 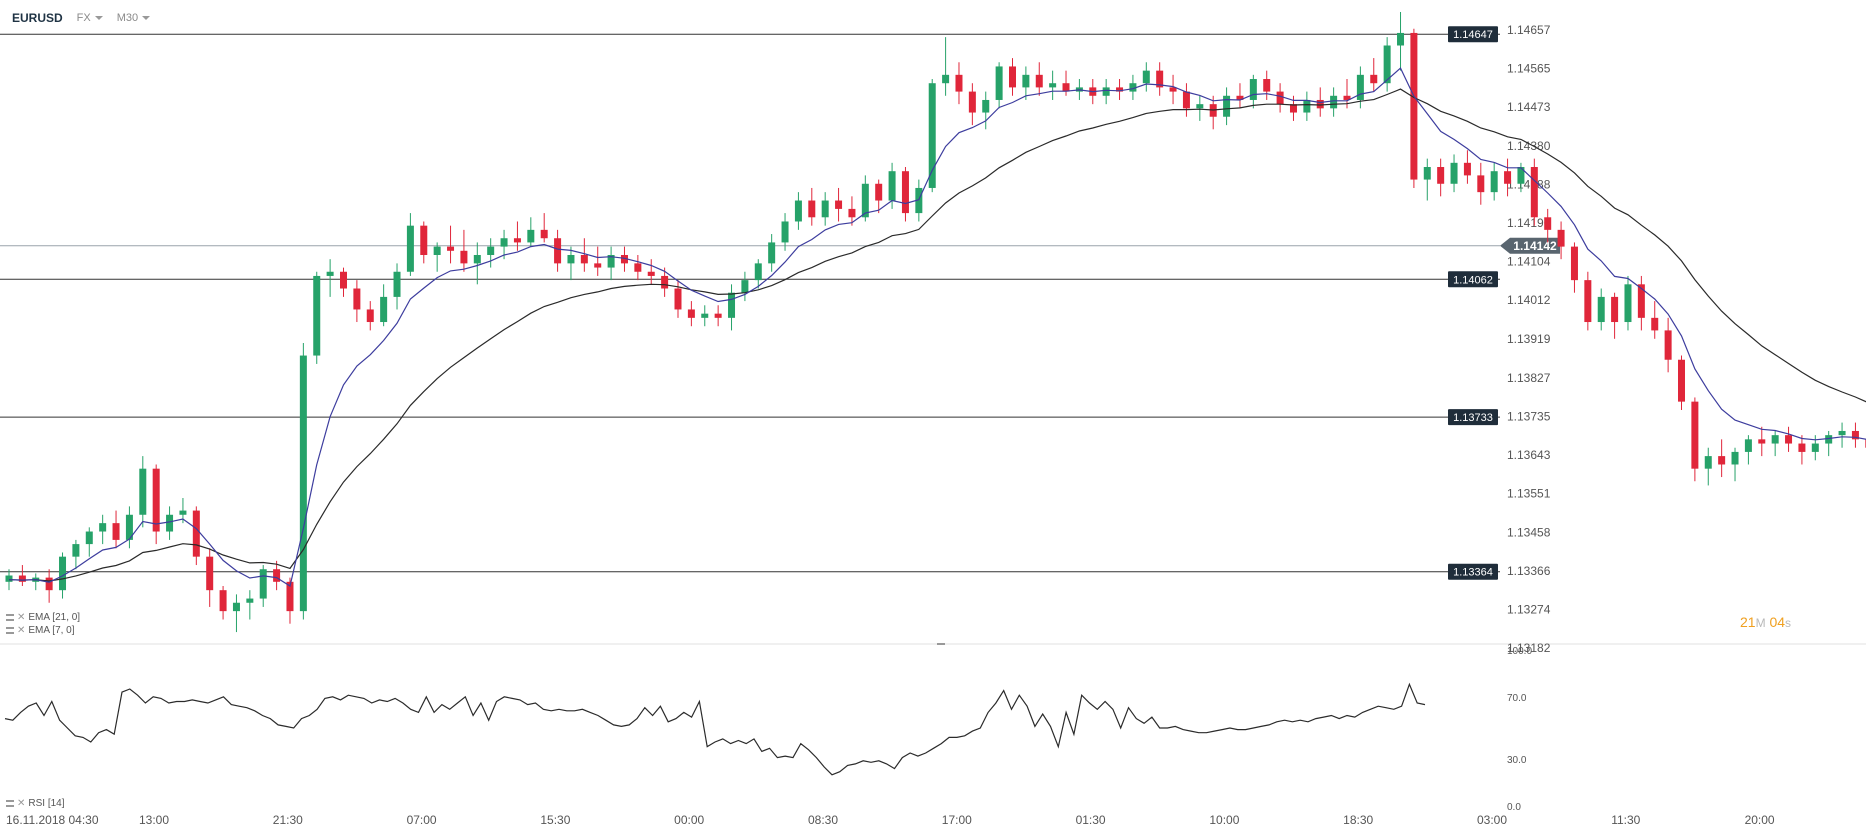 I want to click on indicator-ema-7: ✕ EMA [7, 0], so click(x=40, y=630).